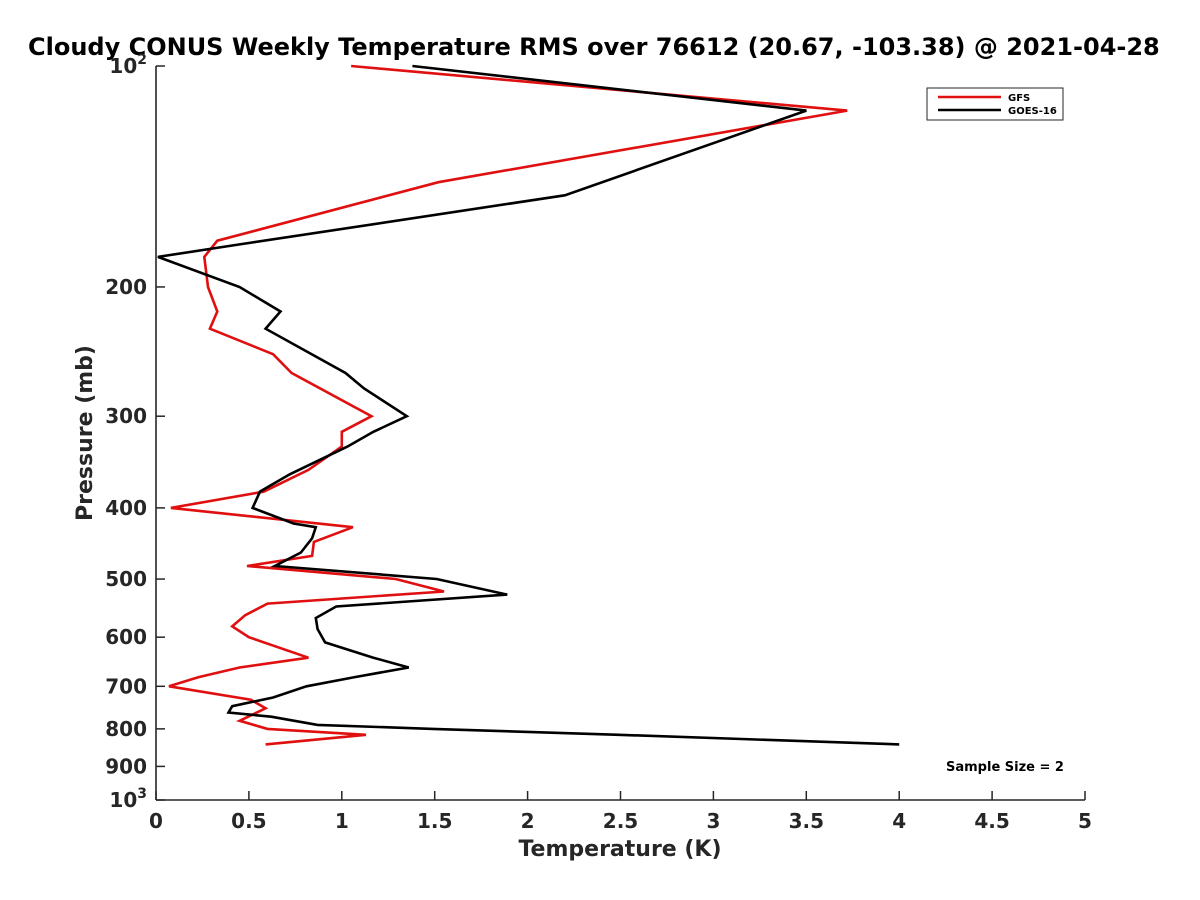  I want to click on y-ticks: 10² 200 300 400 500 600 700 800 900 10³, so click(135, 432).